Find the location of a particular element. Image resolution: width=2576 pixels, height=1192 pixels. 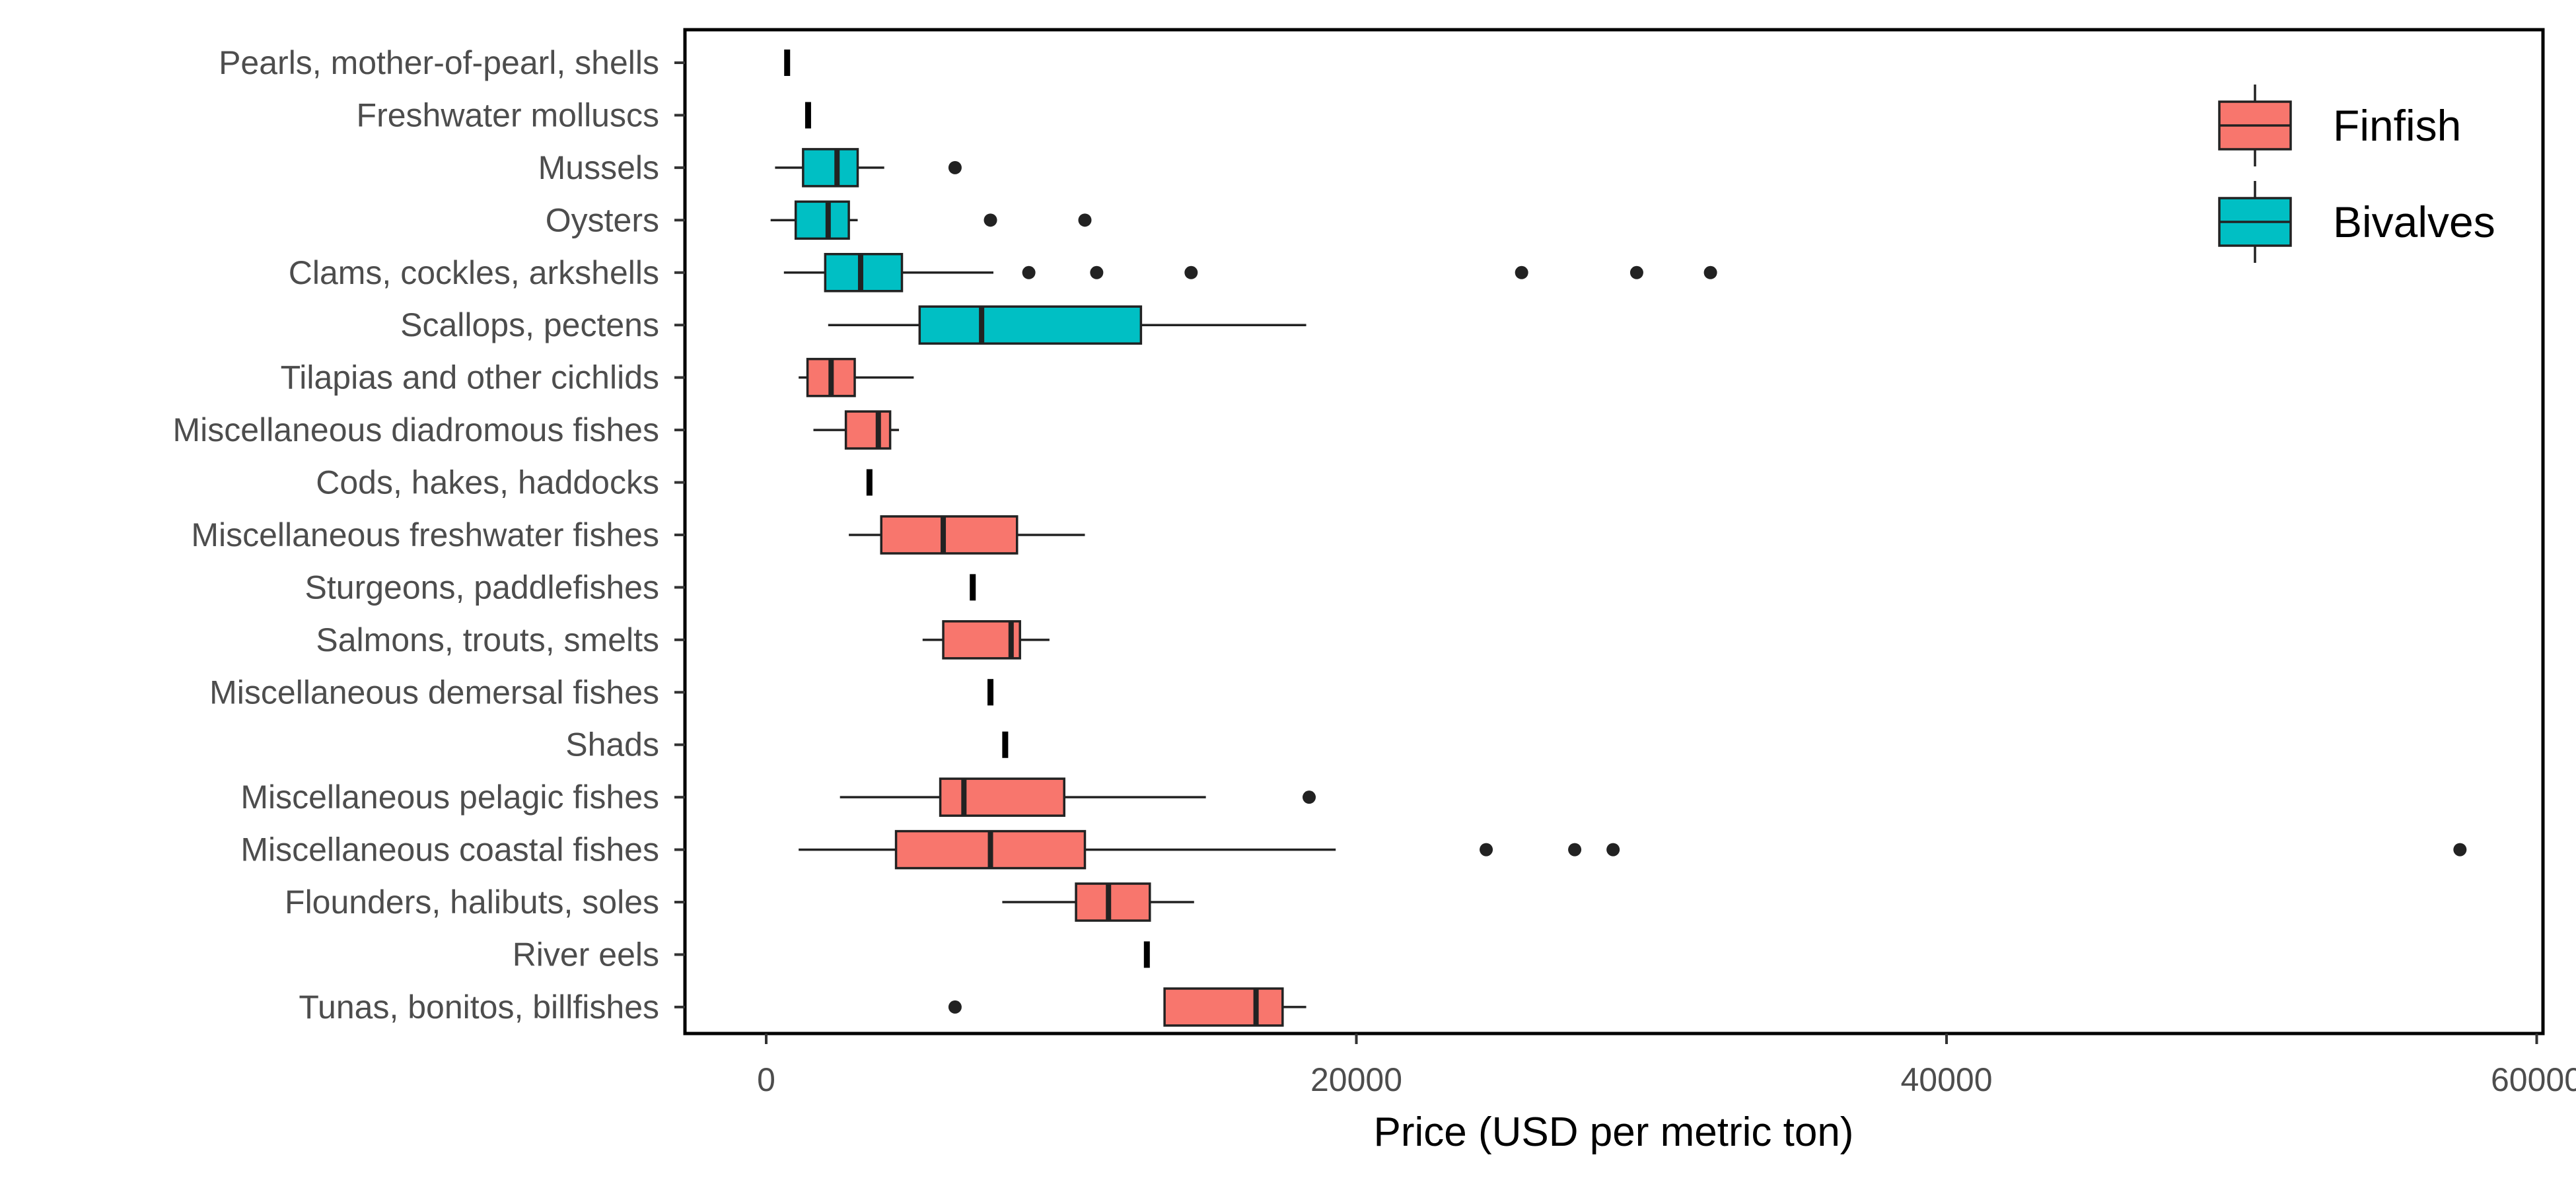

y-tick-label-miscellaneous-pelagic-fishes: Miscellaneous pelagic fishes is located at coordinates (450, 797).